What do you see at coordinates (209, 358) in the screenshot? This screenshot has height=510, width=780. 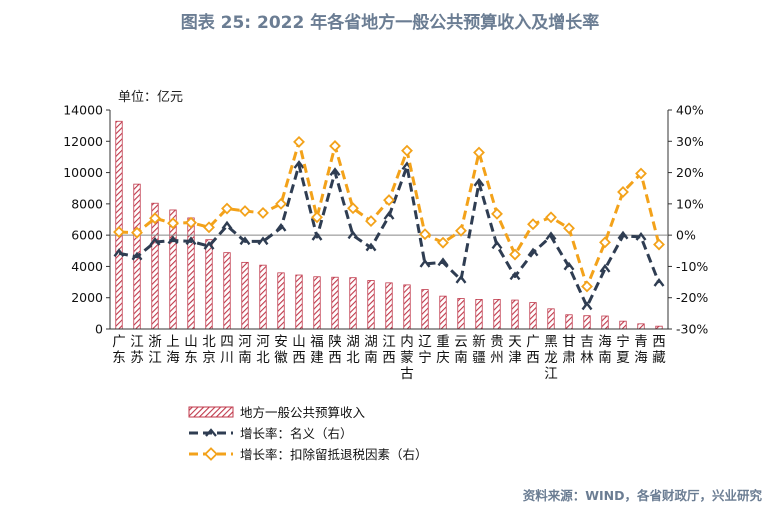 I see `x-tick-label: 京` at bounding box center [209, 358].